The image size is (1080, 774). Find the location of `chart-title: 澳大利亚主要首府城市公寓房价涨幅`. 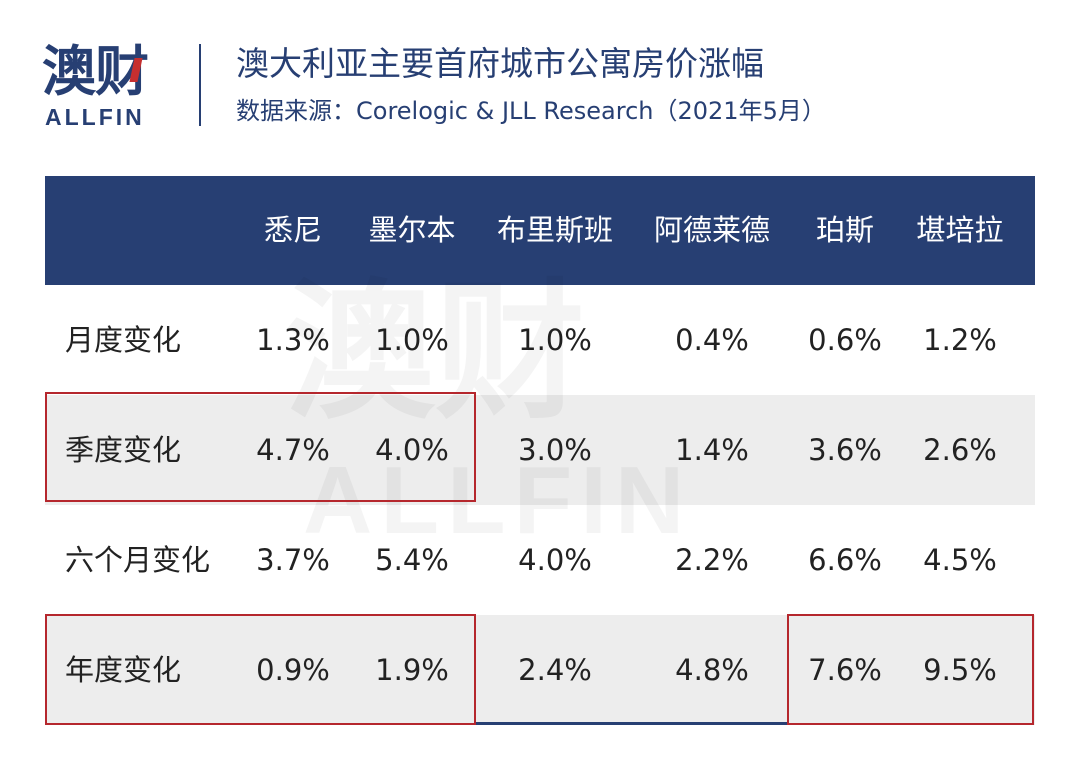

chart-title: 澳大利亚主要首府城市公寓房价涨幅 is located at coordinates (500, 63).